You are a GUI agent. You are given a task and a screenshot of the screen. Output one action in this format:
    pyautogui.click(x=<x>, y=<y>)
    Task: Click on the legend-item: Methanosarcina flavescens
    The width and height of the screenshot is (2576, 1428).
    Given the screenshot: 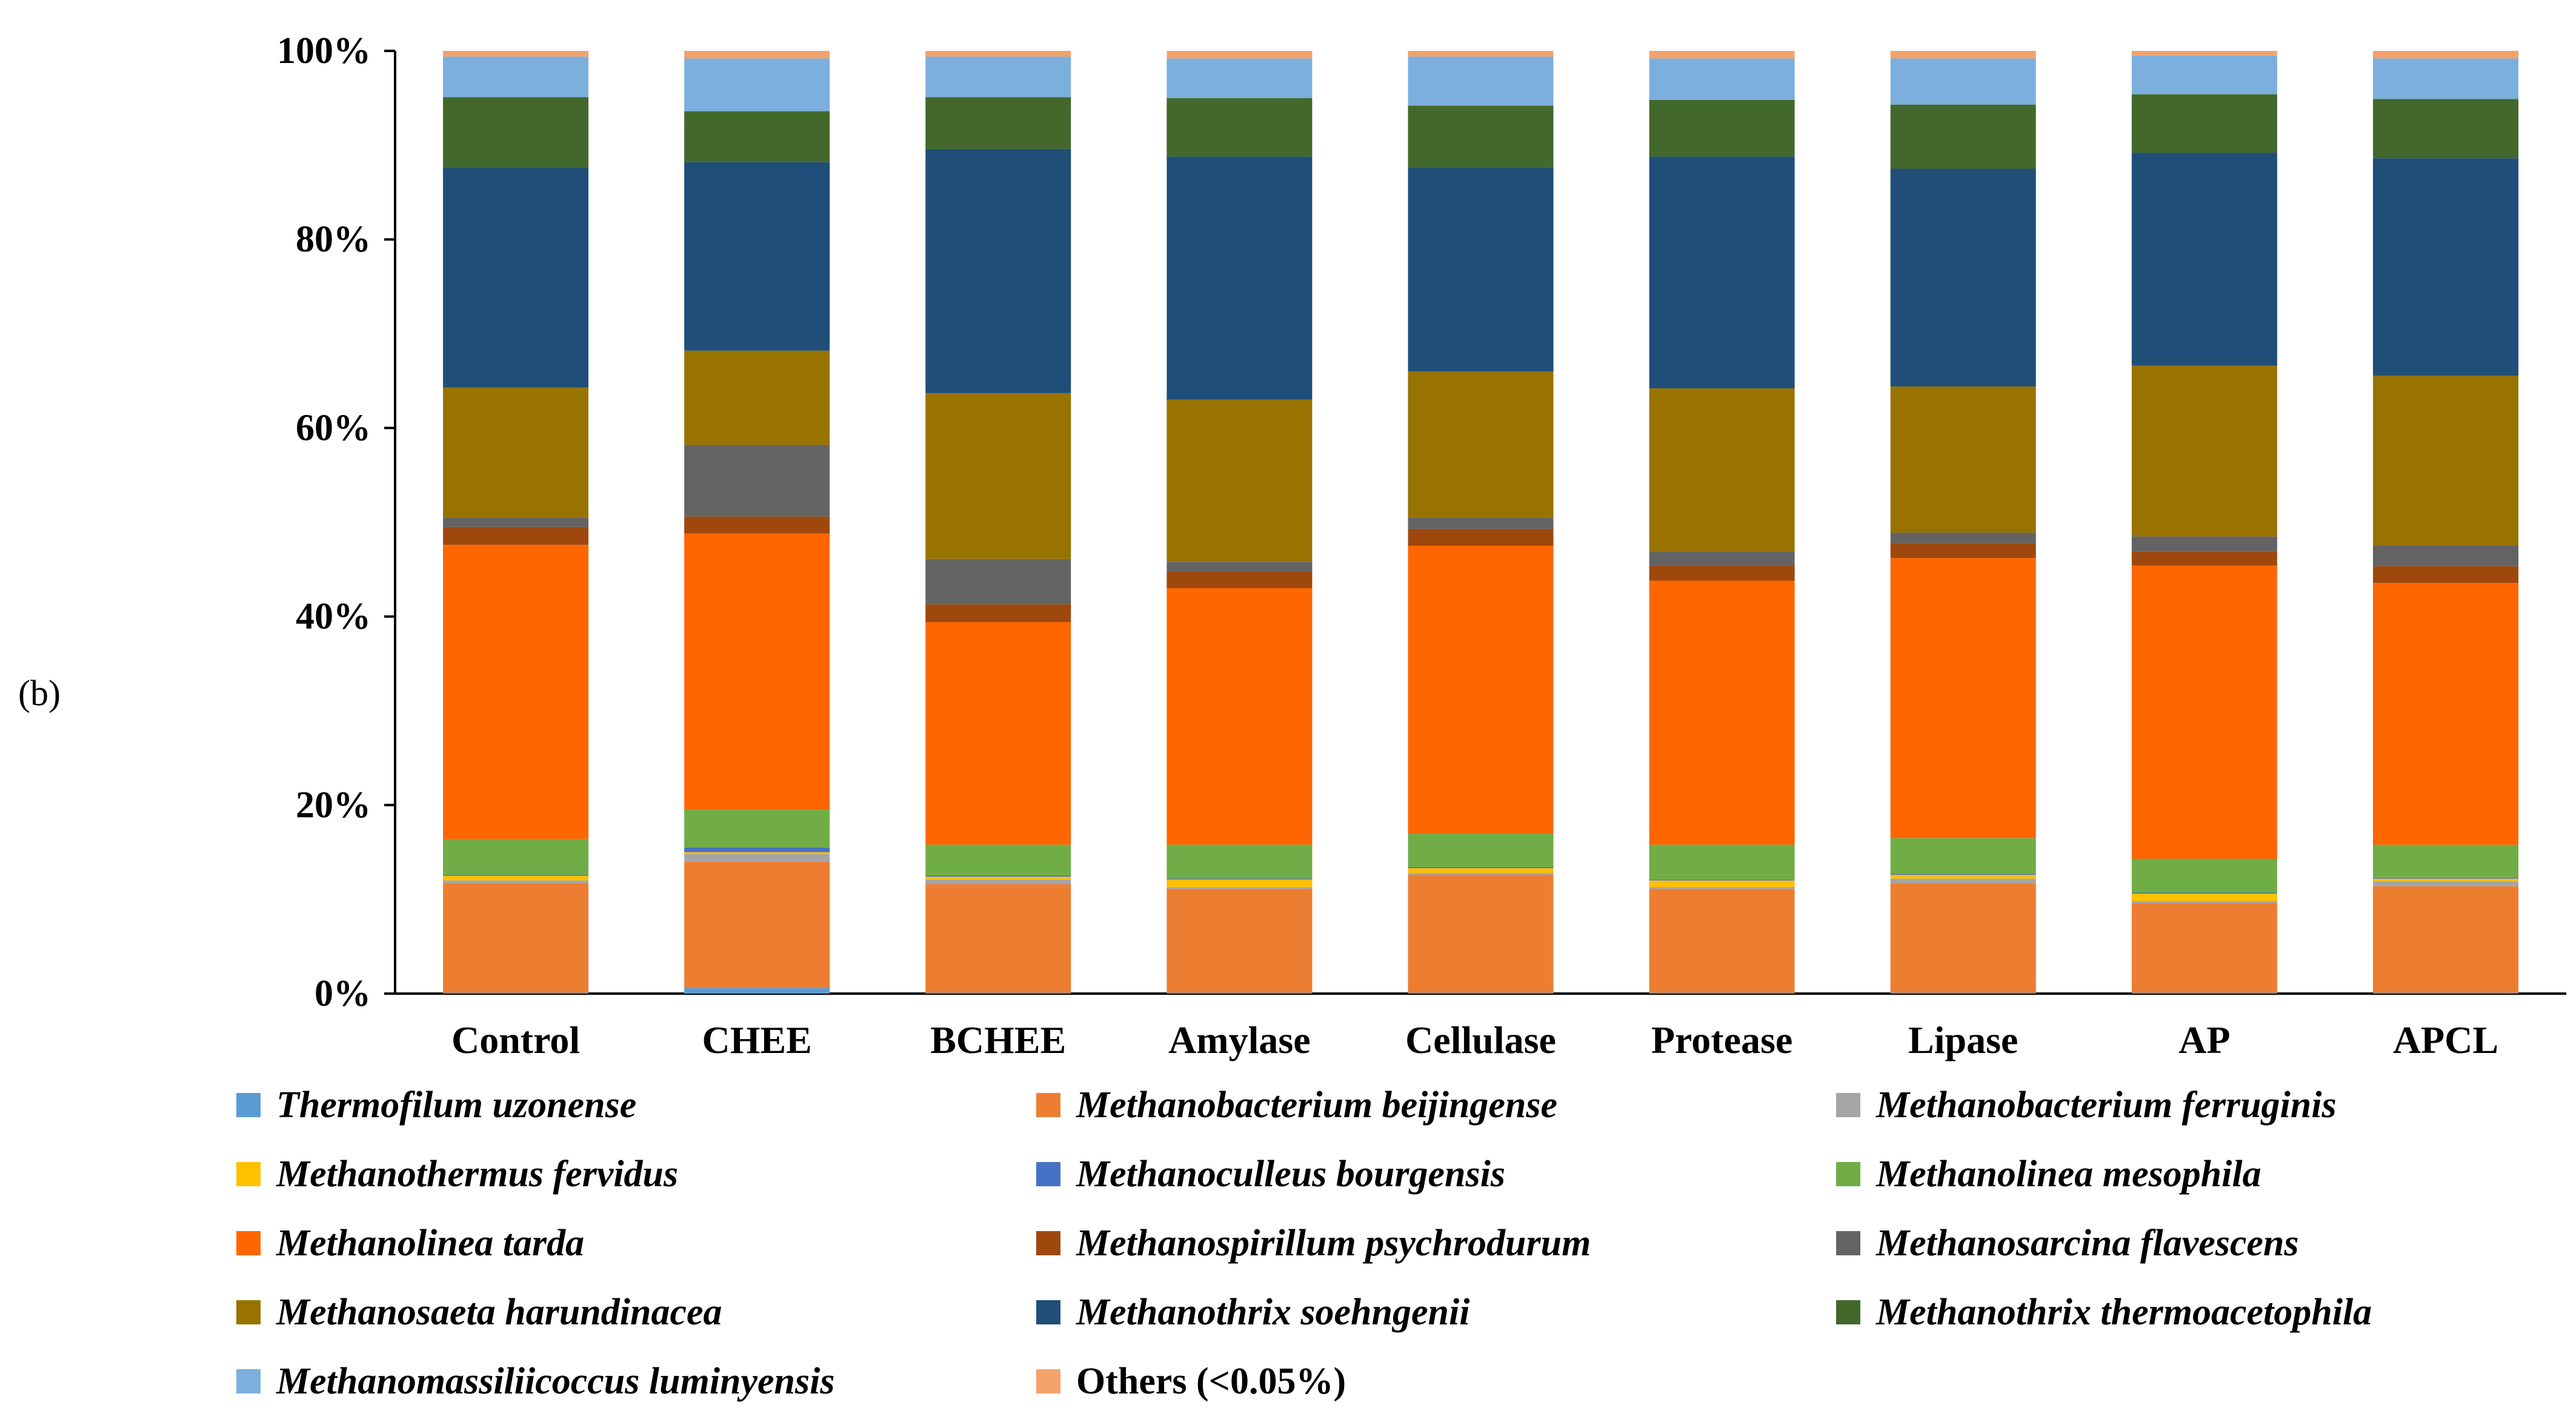 What is the action you would take?
    pyautogui.click(x=2205, y=1243)
    